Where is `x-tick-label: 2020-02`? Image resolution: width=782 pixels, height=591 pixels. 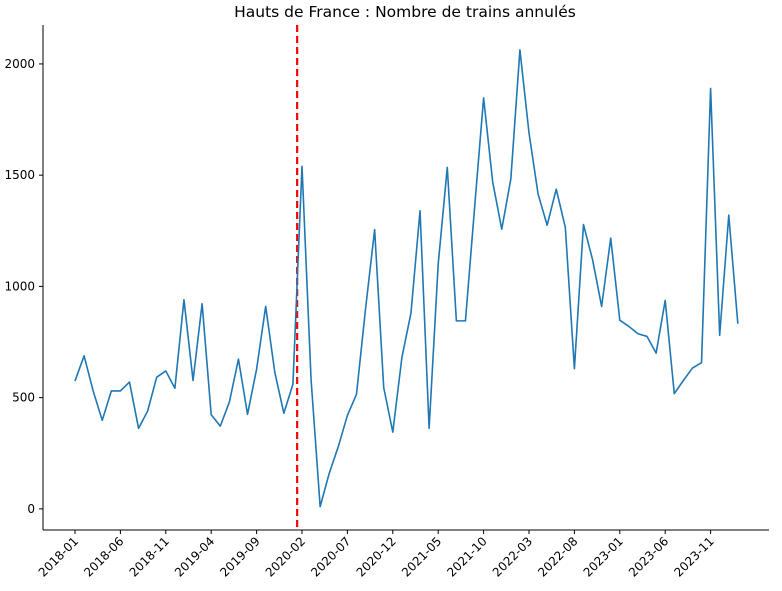 x-tick-label: 2020-02 is located at coordinates (285, 556).